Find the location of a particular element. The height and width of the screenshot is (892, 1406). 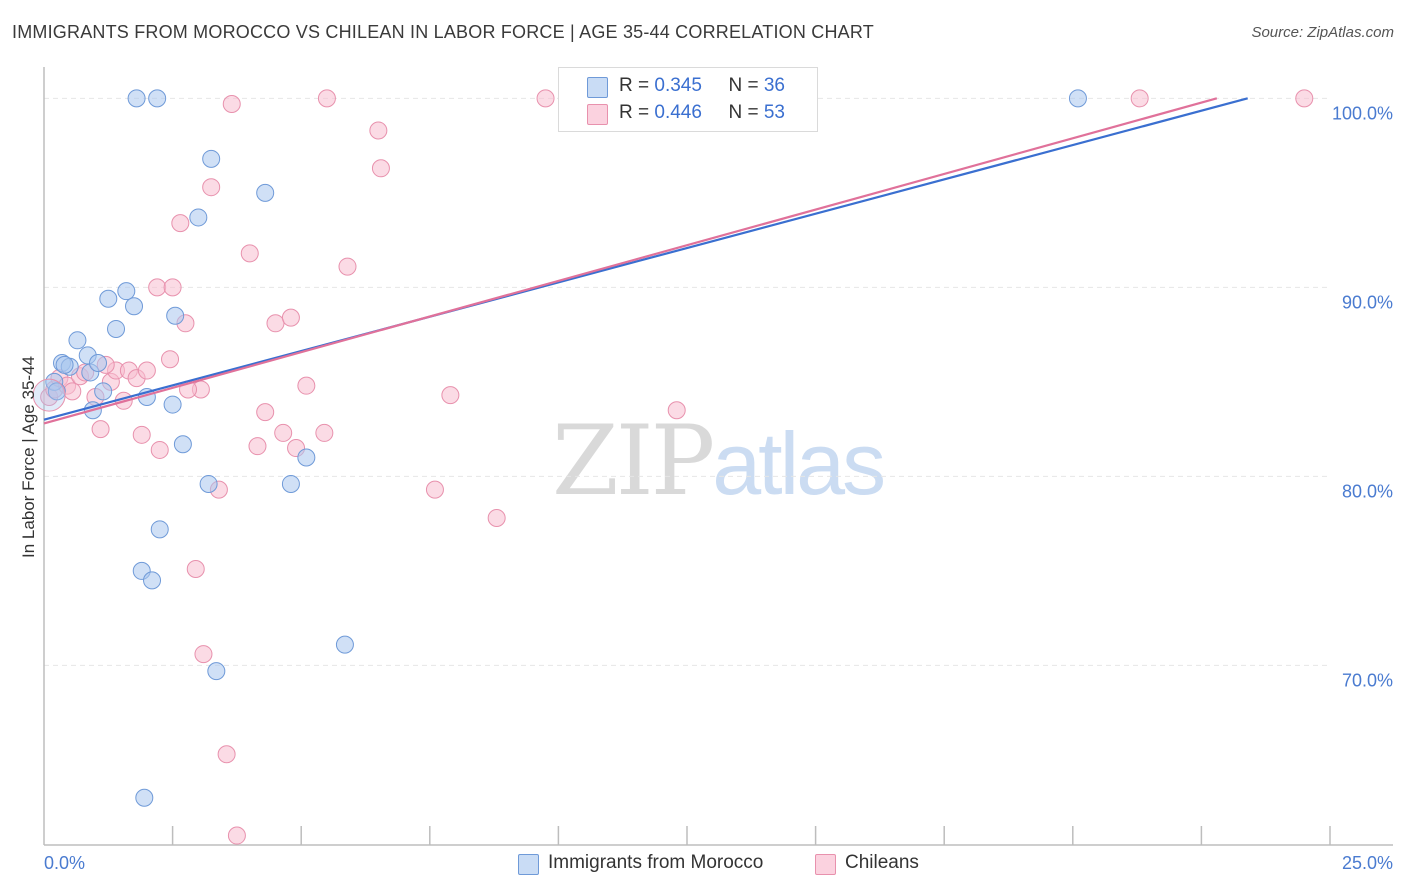

legend-swatch-morocco is located at coordinates (597, 87).